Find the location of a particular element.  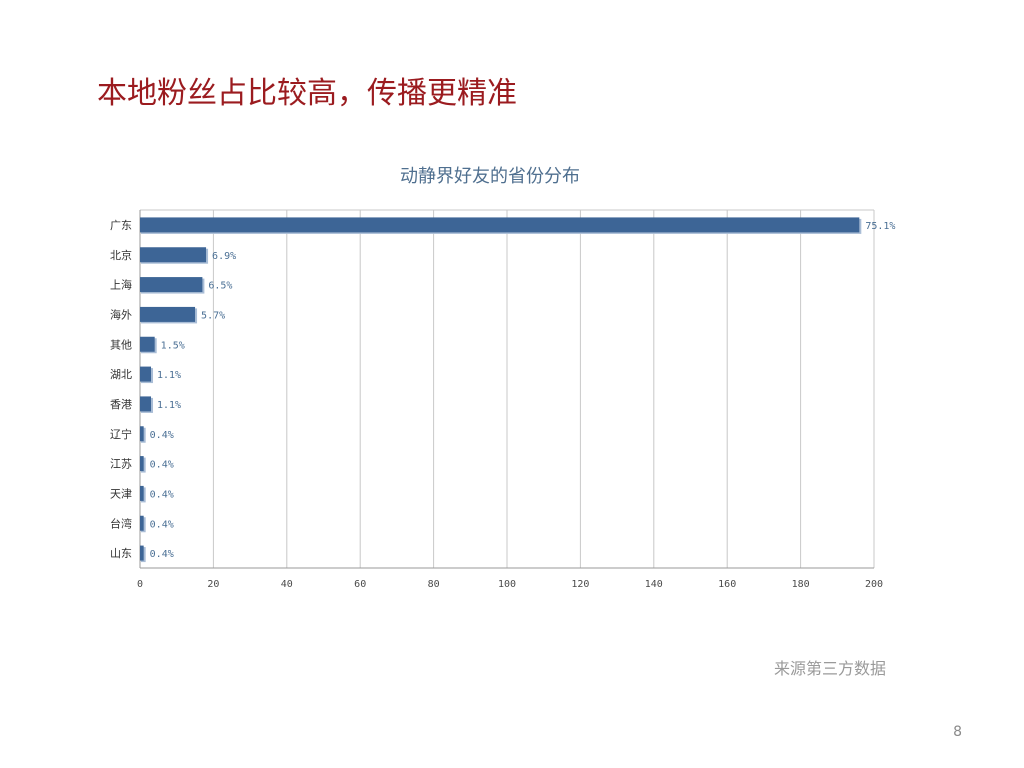

category-label: 海外 is located at coordinates (121, 314).